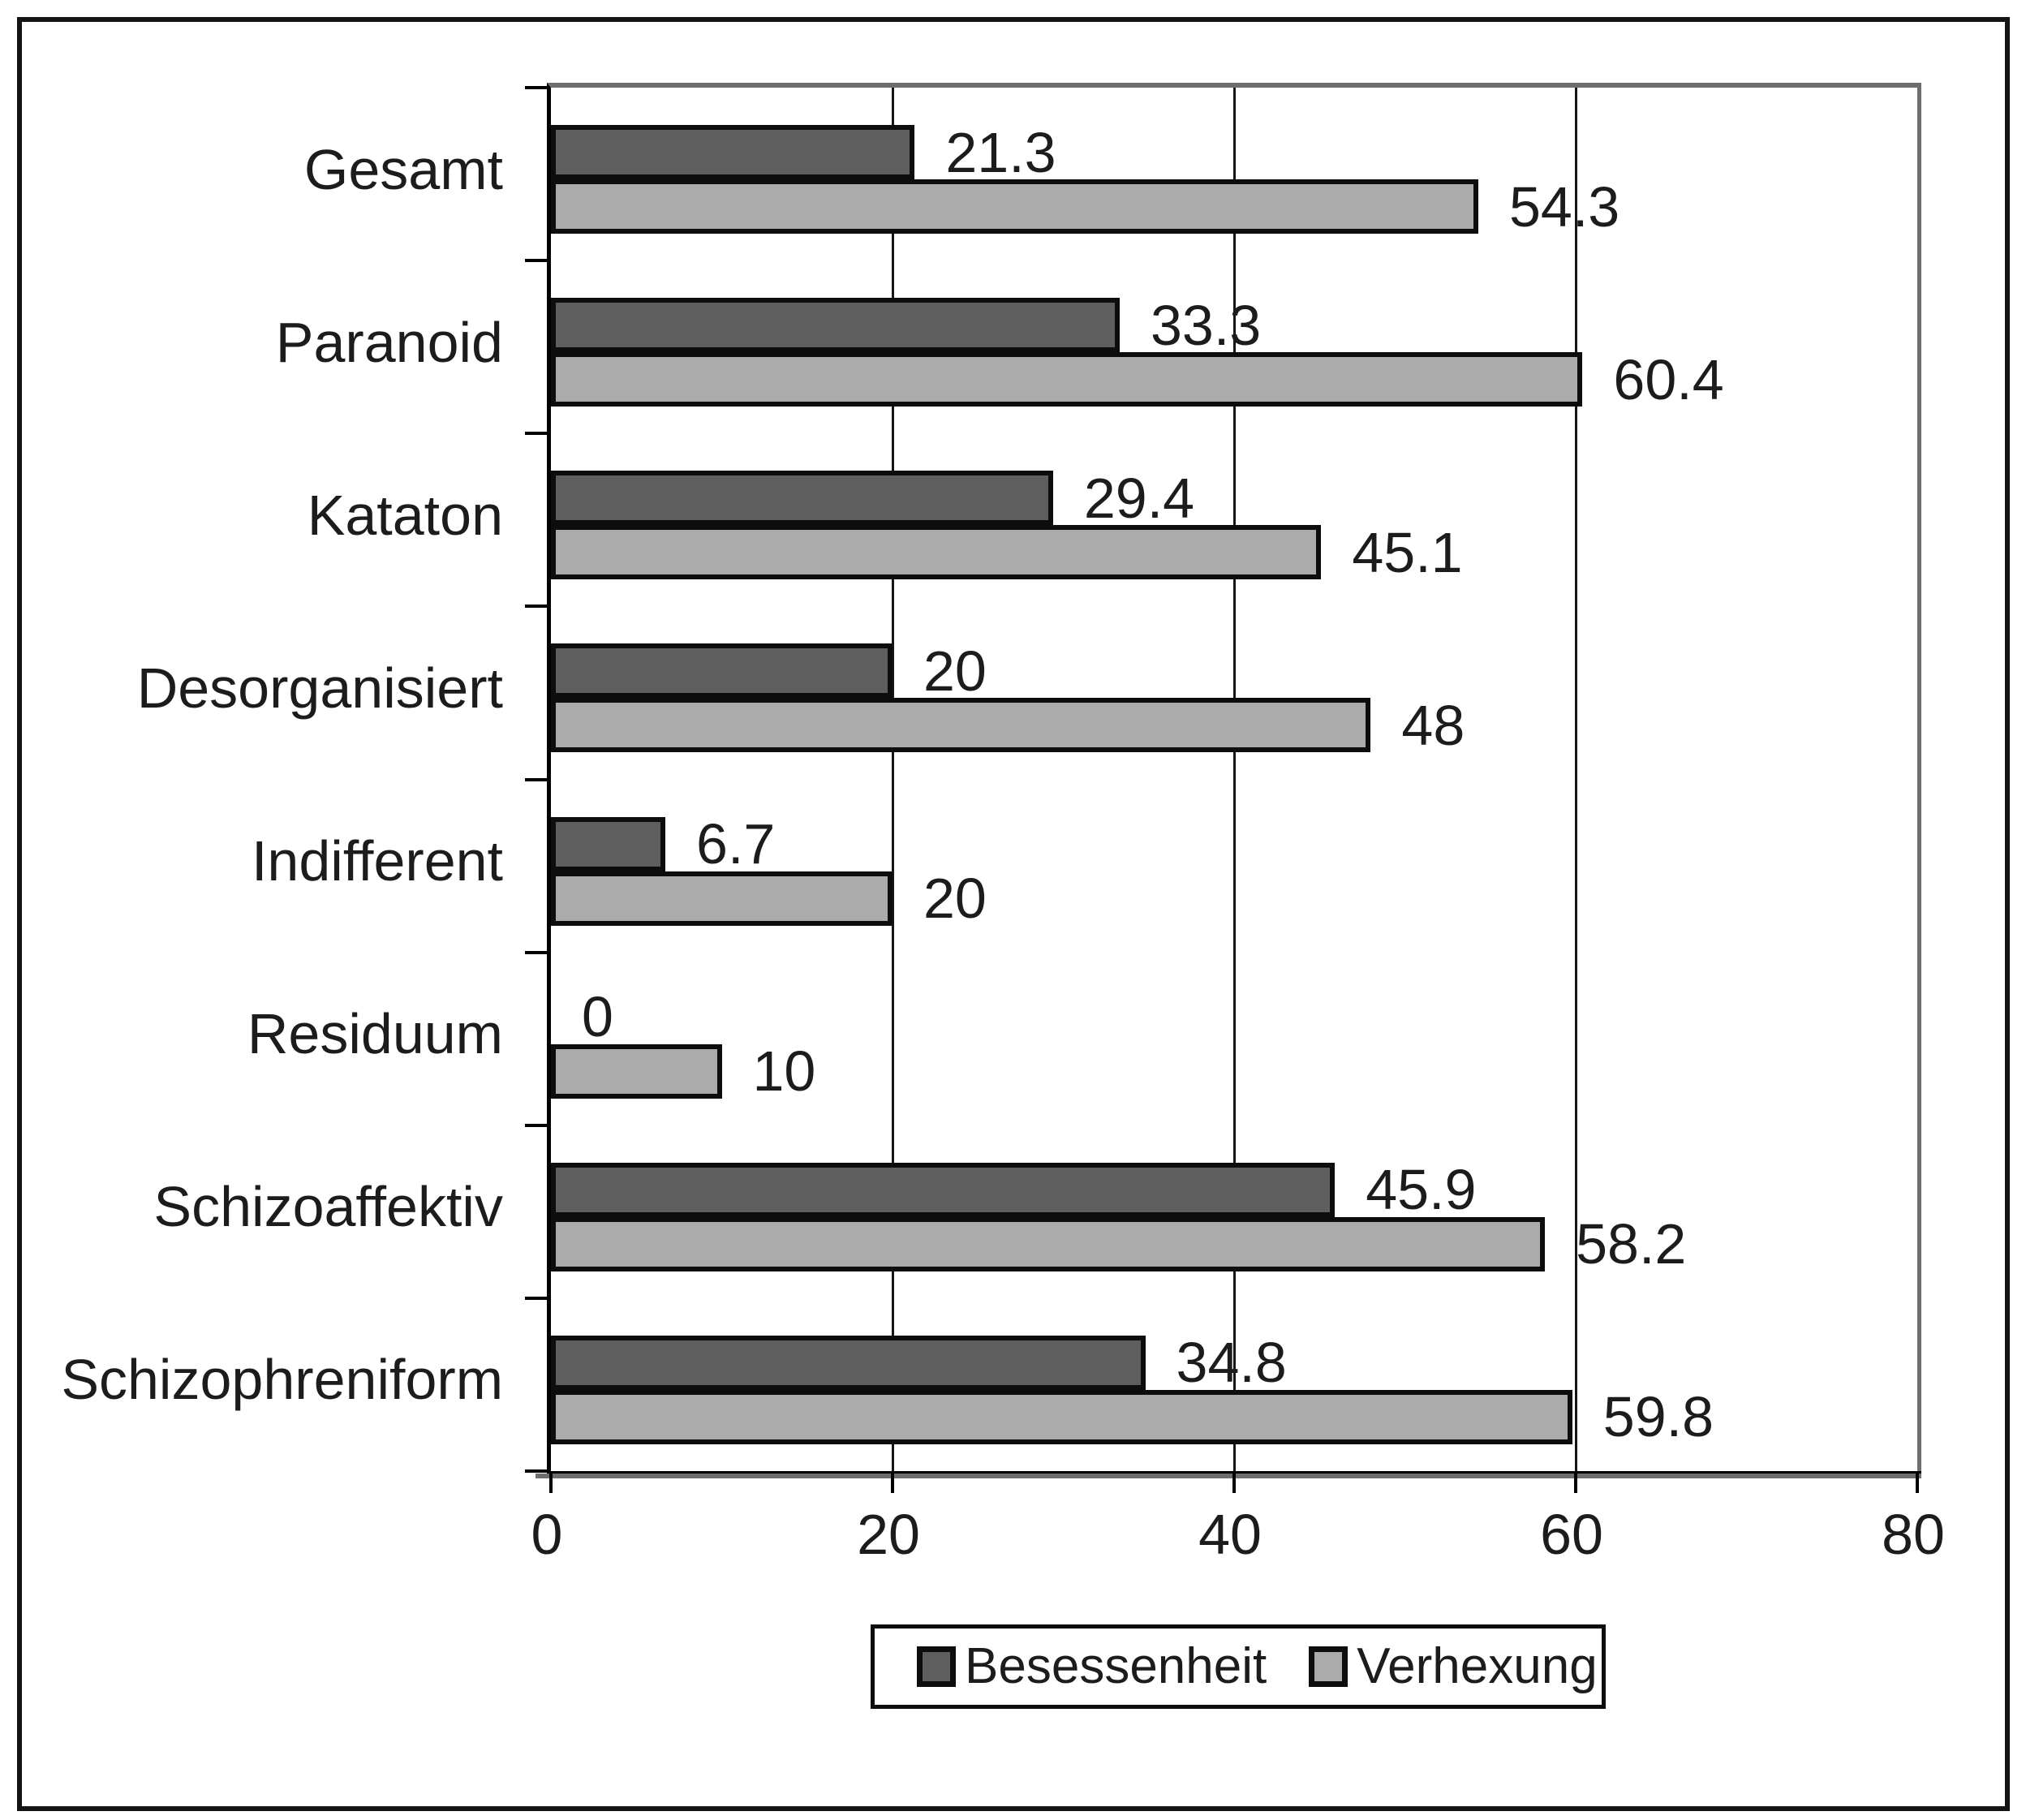  Describe the element at coordinates (722, 671) in the screenshot. I see `bar-besessenheit-desorganisiert` at that location.